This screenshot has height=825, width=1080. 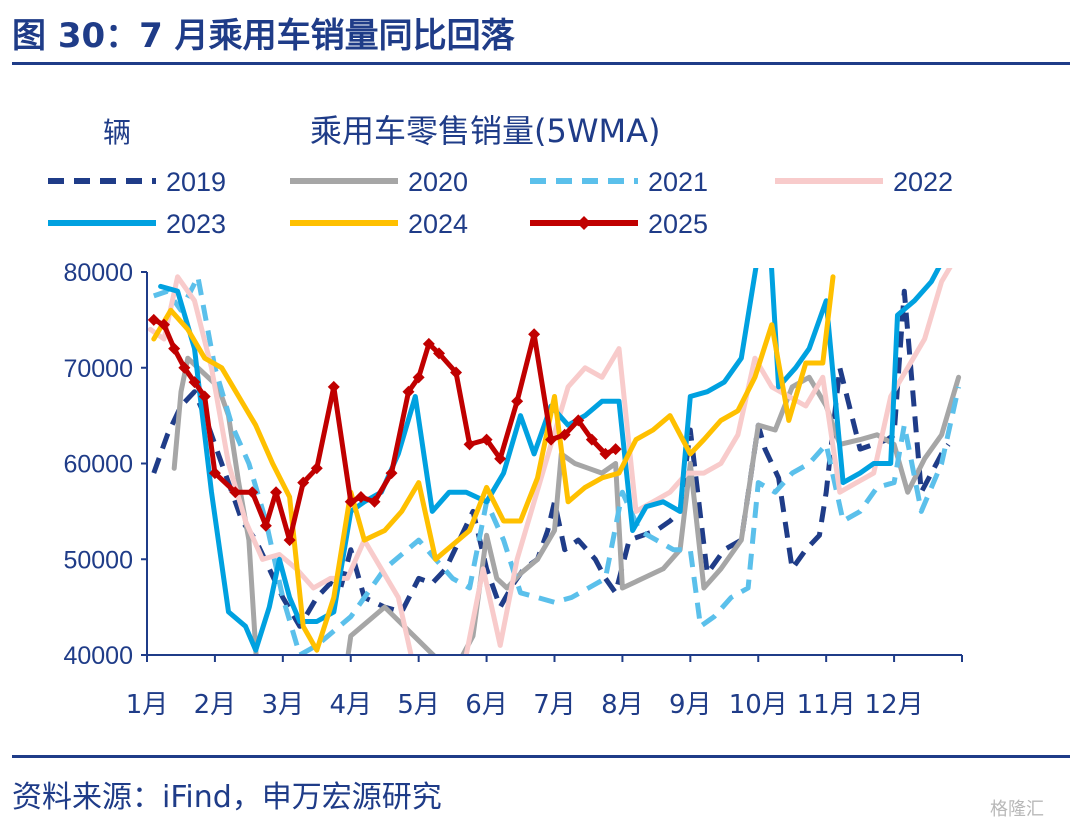 I want to click on legend: 2019 2020 2021 2022 2023 2024 2025, so click(x=500, y=203).